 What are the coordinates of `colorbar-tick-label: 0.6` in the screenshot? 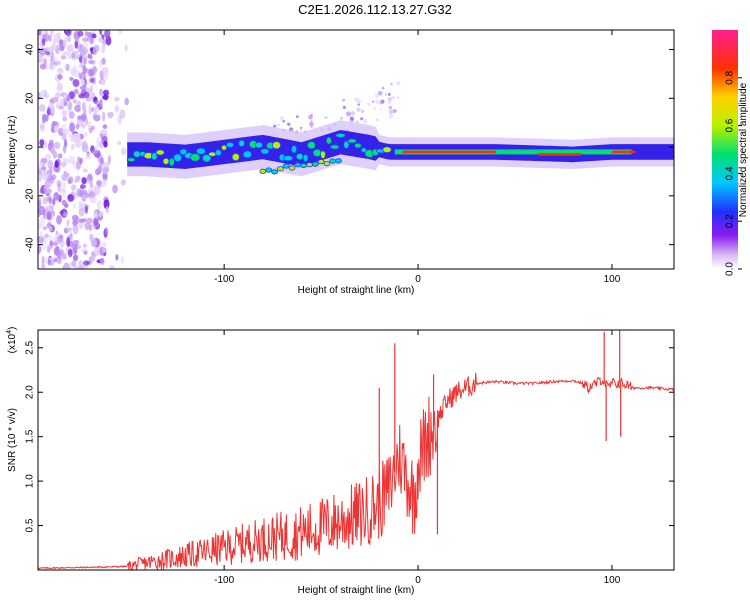 It's located at (730, 125).